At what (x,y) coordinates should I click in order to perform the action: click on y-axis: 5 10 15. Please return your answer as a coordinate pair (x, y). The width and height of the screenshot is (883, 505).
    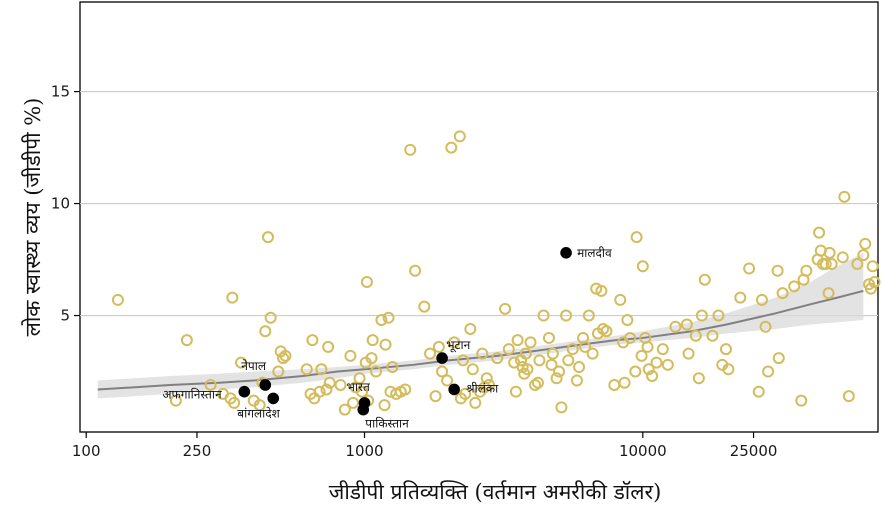
    Looking at the image, I should click on (65, 204).